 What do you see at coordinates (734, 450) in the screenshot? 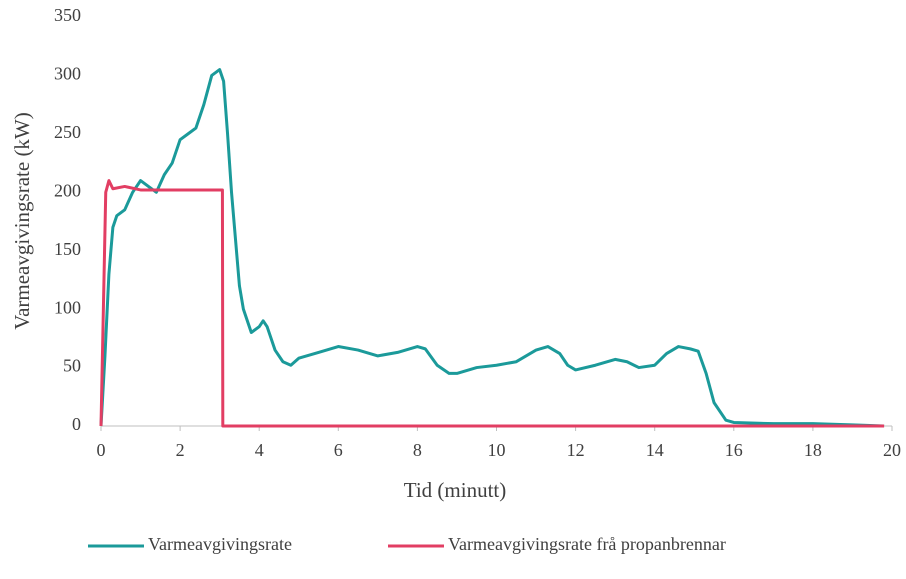
I see `x-tick-label: 16` at bounding box center [734, 450].